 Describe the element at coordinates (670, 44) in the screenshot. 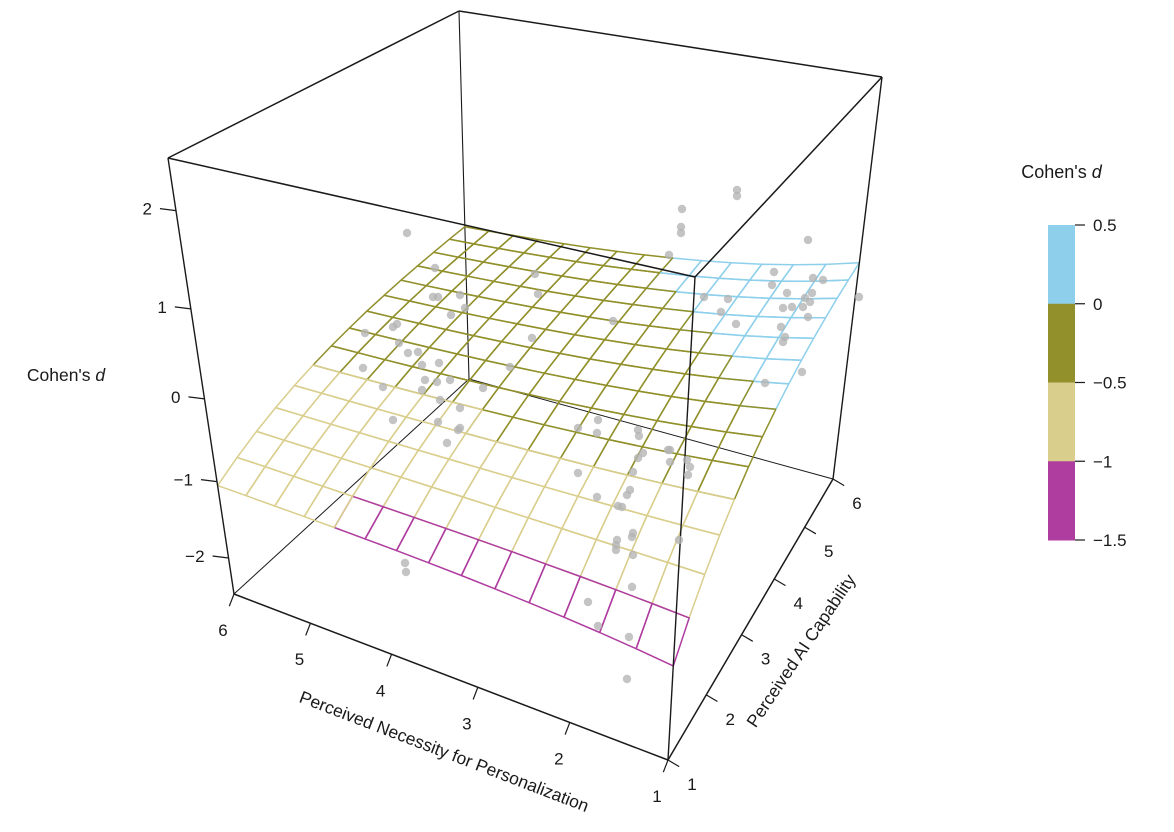

I see `box-edge-top-back-right` at that location.